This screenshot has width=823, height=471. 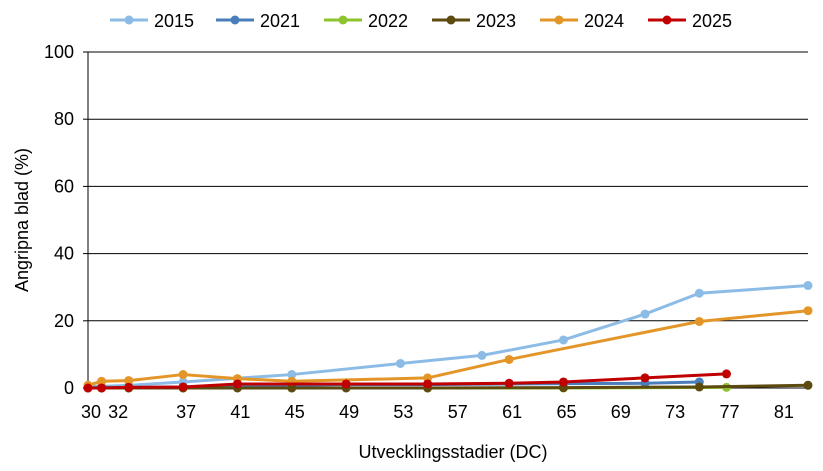 What do you see at coordinates (604, 21) in the screenshot?
I see `legend-label-2024: 2024` at bounding box center [604, 21].